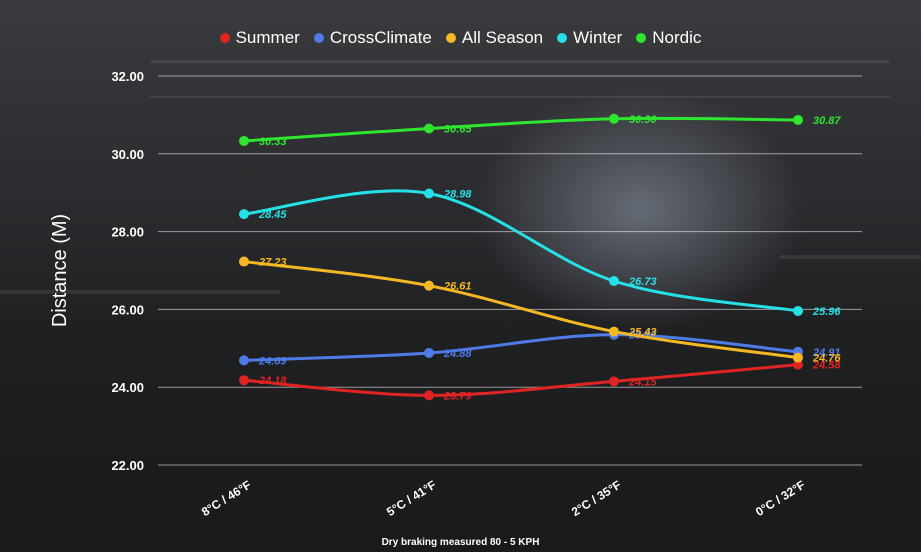 The width and height of the screenshot is (921, 552). Describe the element at coordinates (457, 287) in the screenshot. I see `data-label-all-season: 26.61` at that location.